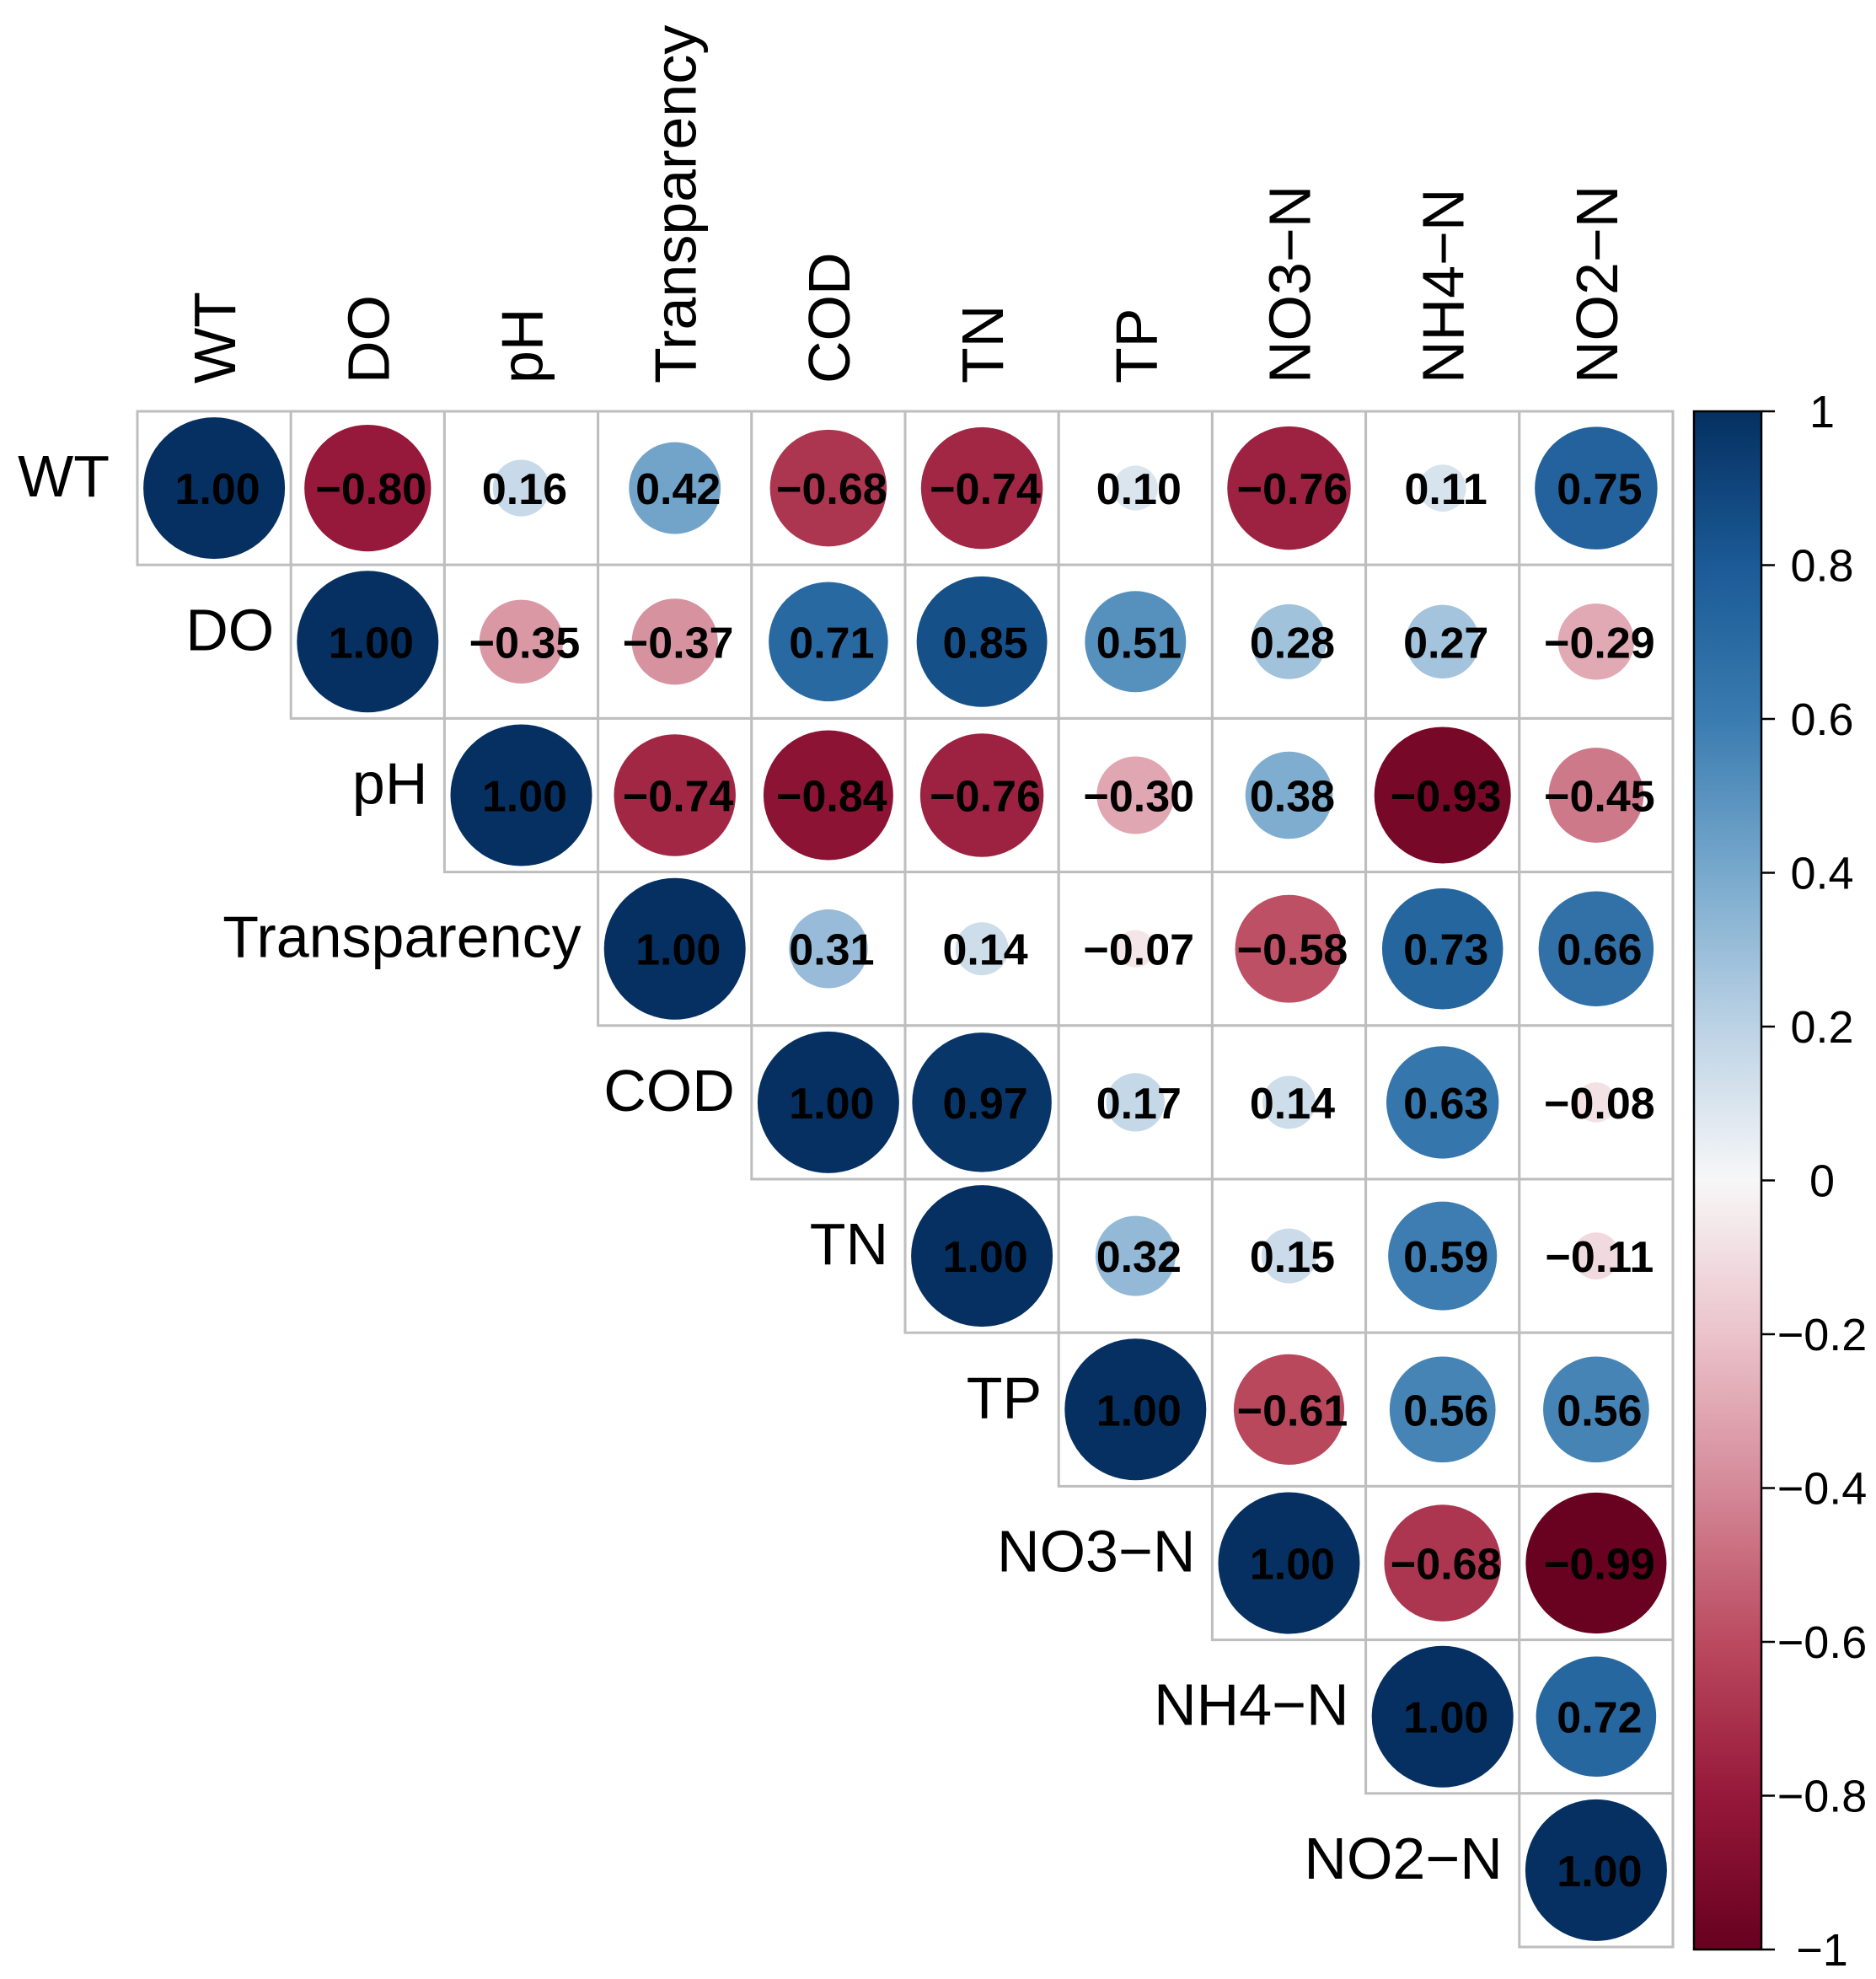  Describe the element at coordinates (1822, 1181) in the screenshot. I see `colorbar-tick-label: 0` at that location.